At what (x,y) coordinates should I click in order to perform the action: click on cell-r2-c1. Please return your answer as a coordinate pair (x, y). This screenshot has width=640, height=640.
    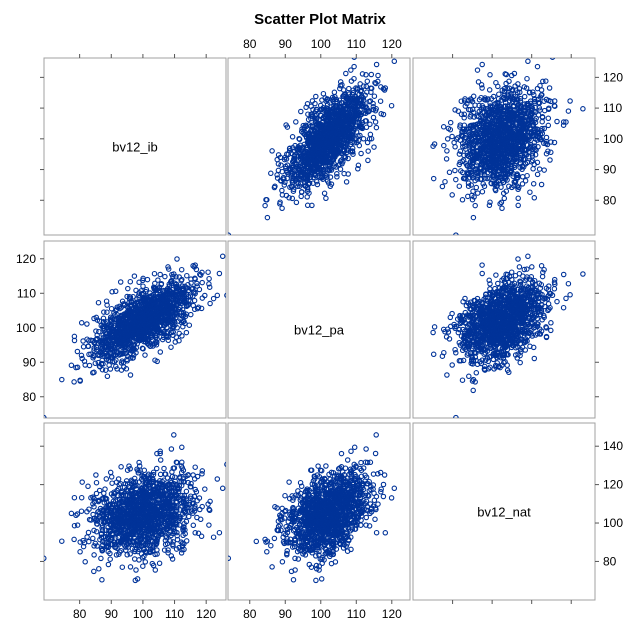
    Looking at the image, I should click on (135, 329).